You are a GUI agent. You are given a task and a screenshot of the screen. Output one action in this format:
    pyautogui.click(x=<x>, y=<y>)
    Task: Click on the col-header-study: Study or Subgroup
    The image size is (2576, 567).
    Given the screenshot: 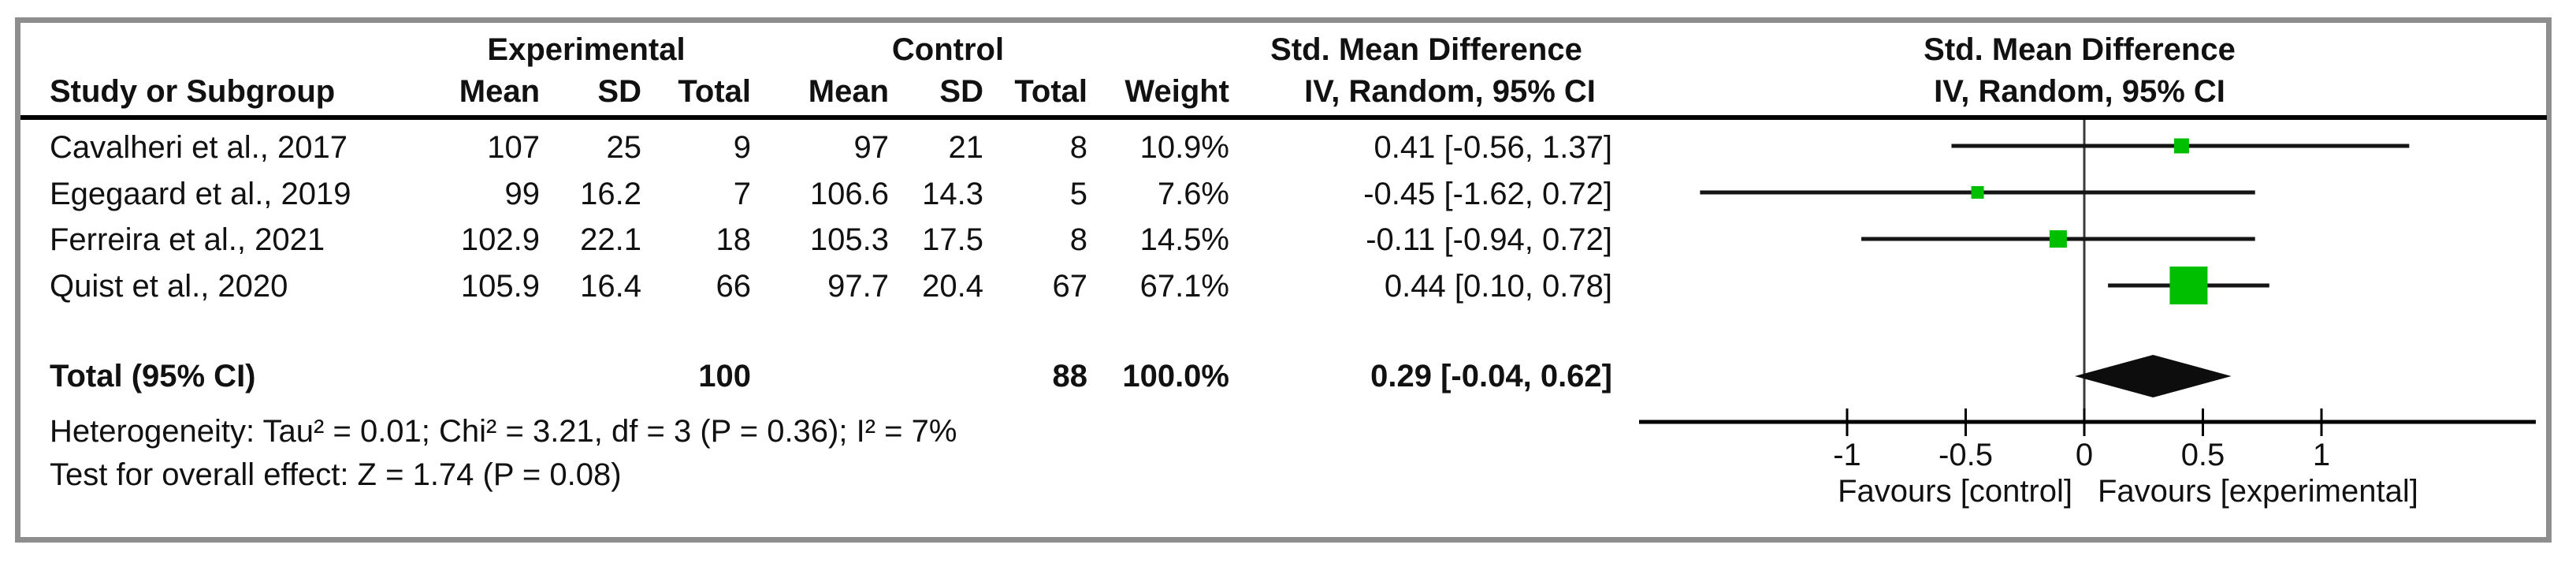 What is the action you would take?
    pyautogui.click(x=193, y=91)
    